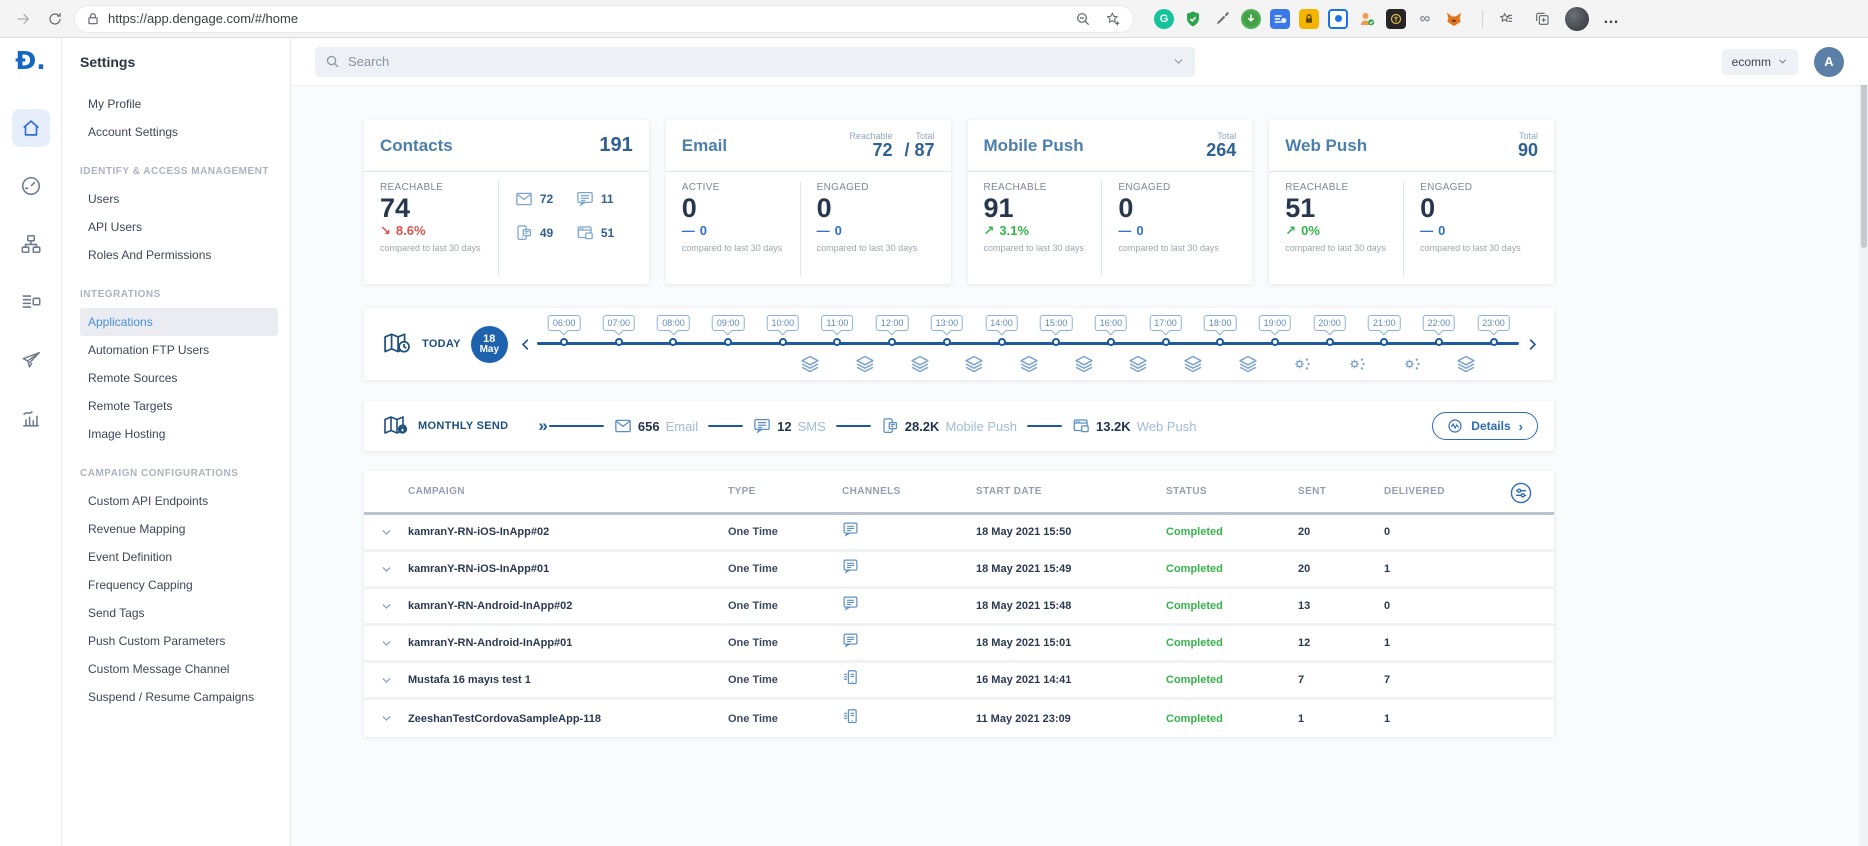  Describe the element at coordinates (1863, 163) in the screenshot. I see `scrollbar-thumb` at that location.